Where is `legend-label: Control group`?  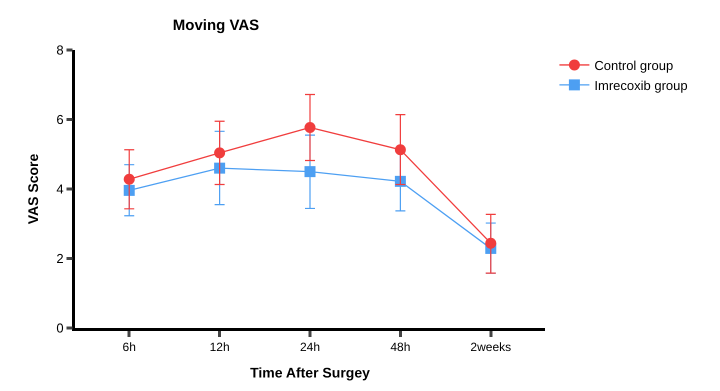 legend-label: Control group is located at coordinates (634, 66).